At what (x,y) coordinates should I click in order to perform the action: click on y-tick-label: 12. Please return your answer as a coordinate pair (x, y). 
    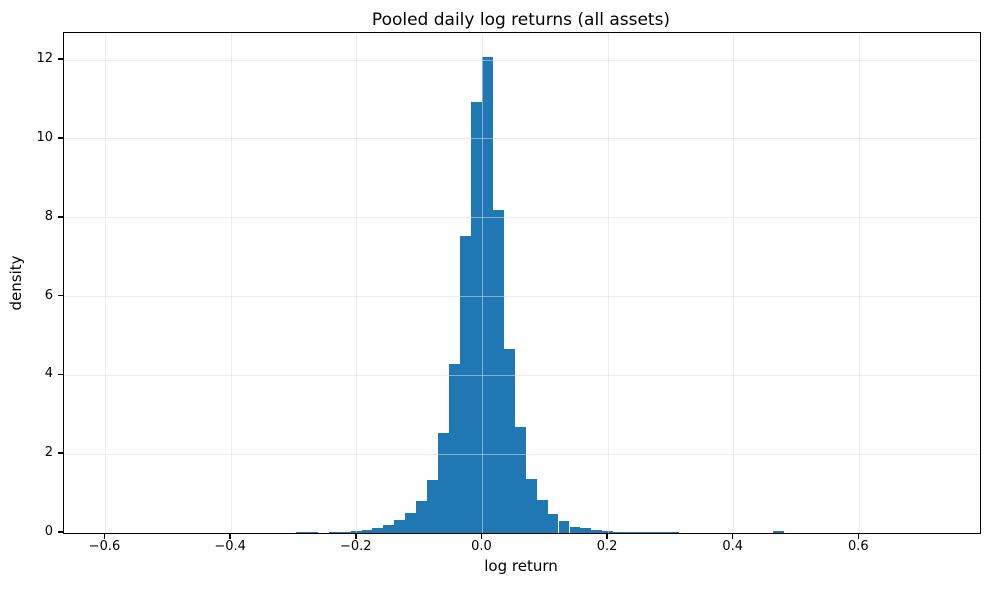
    Looking at the image, I should click on (44, 59).